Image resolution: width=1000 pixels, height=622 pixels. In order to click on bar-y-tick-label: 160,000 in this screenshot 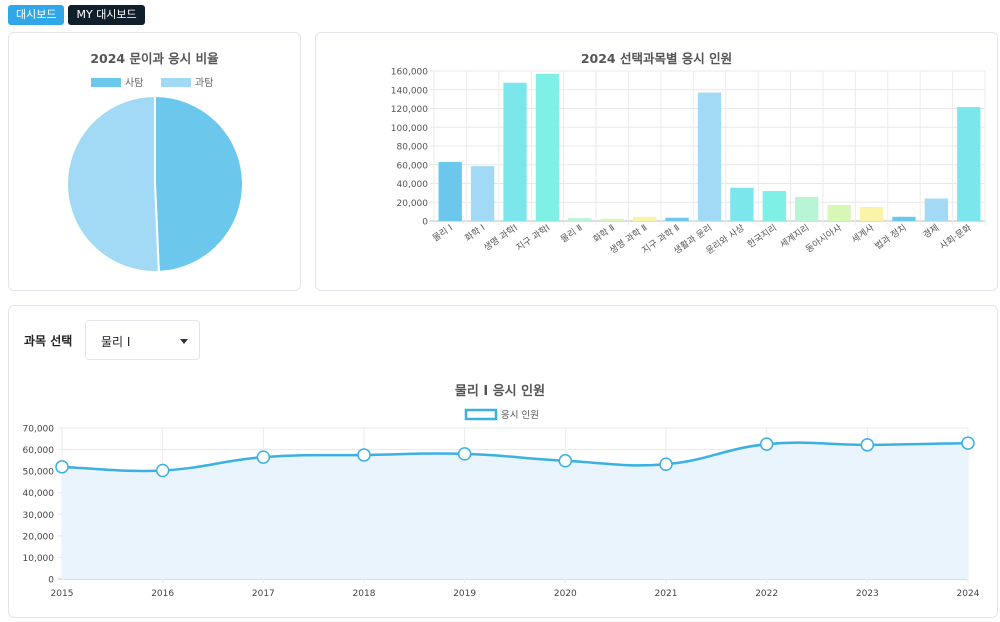, I will do `click(409, 73)`.